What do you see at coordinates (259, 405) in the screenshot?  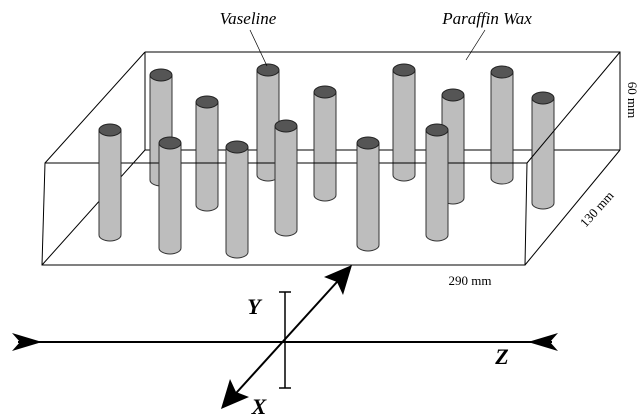 I see `axis-label: X` at bounding box center [259, 405].